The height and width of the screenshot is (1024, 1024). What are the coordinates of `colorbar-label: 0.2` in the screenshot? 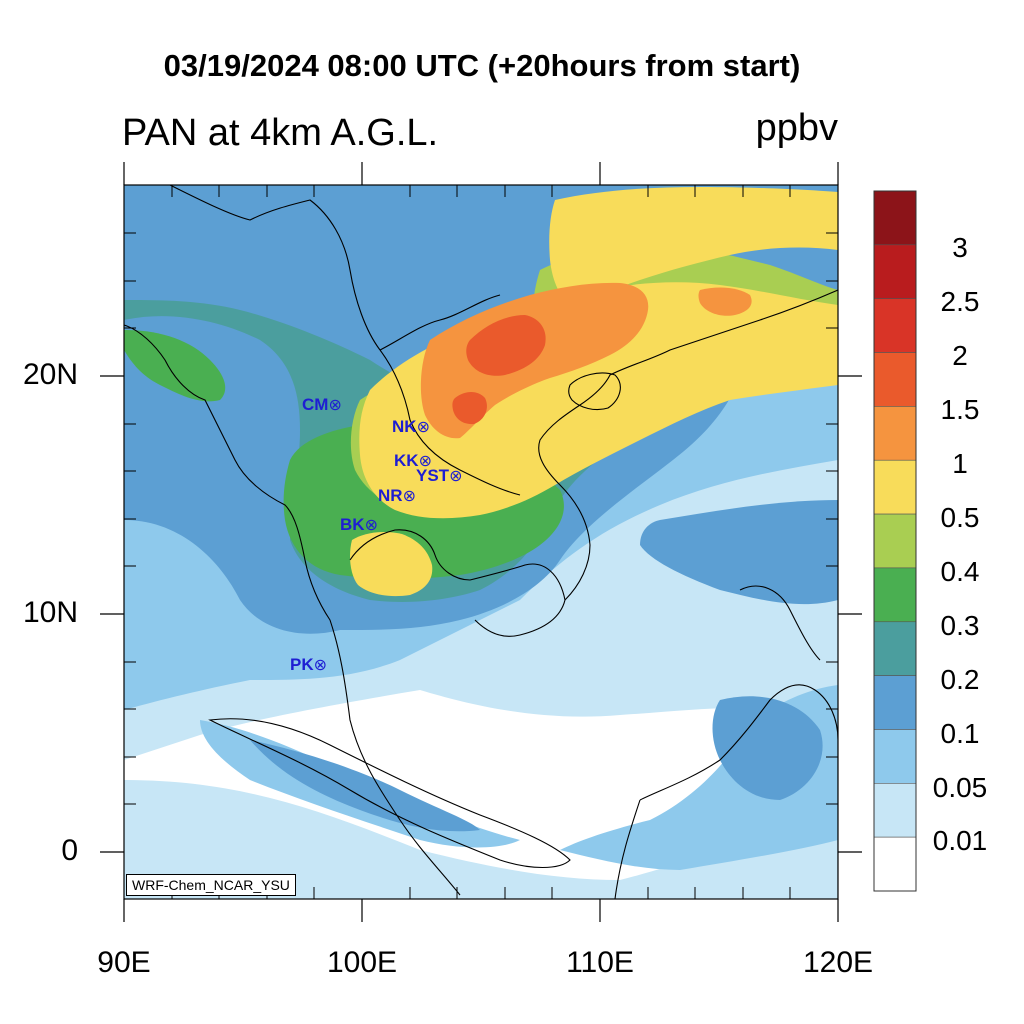 It's located at (960, 679).